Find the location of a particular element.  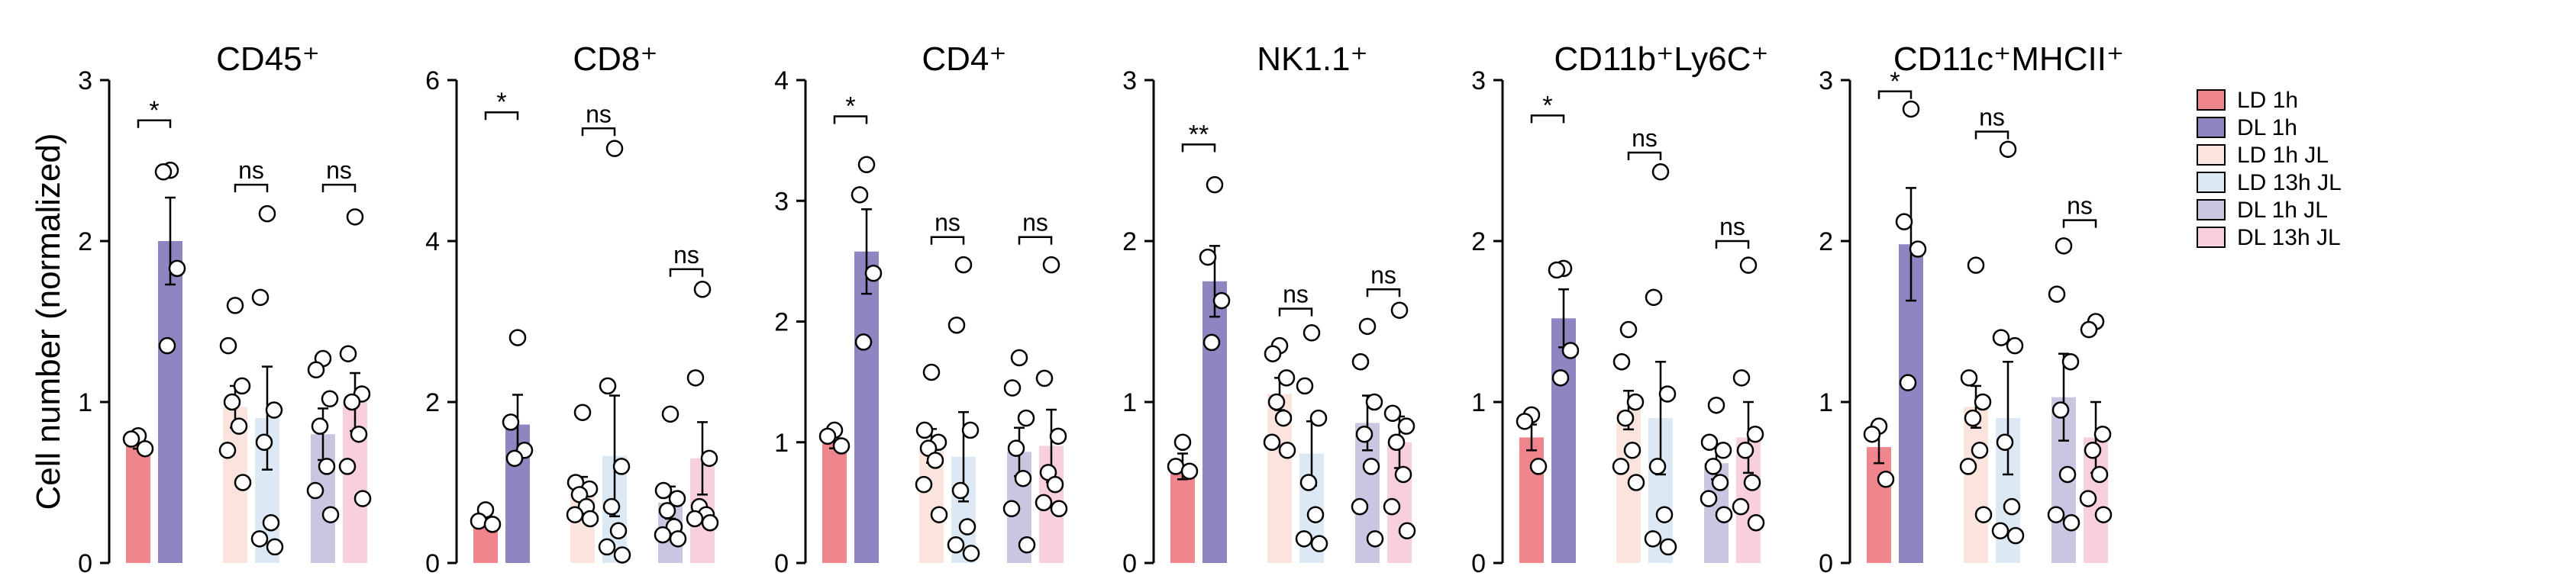

legend-label: LD 1h JL is located at coordinates (2283, 155).